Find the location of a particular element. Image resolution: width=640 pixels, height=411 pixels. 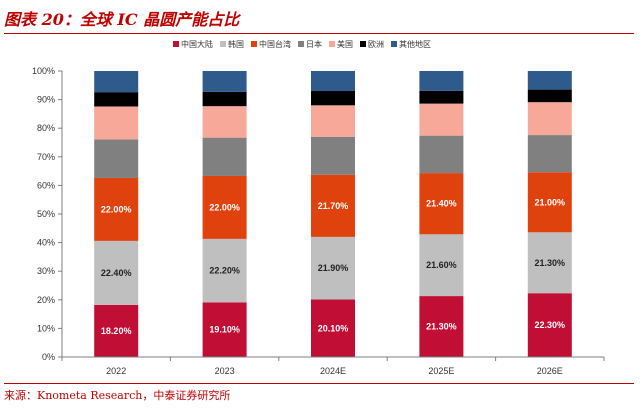

x-axis: 2022 2023 2024E 2025E 2026E is located at coordinates (333, 366).